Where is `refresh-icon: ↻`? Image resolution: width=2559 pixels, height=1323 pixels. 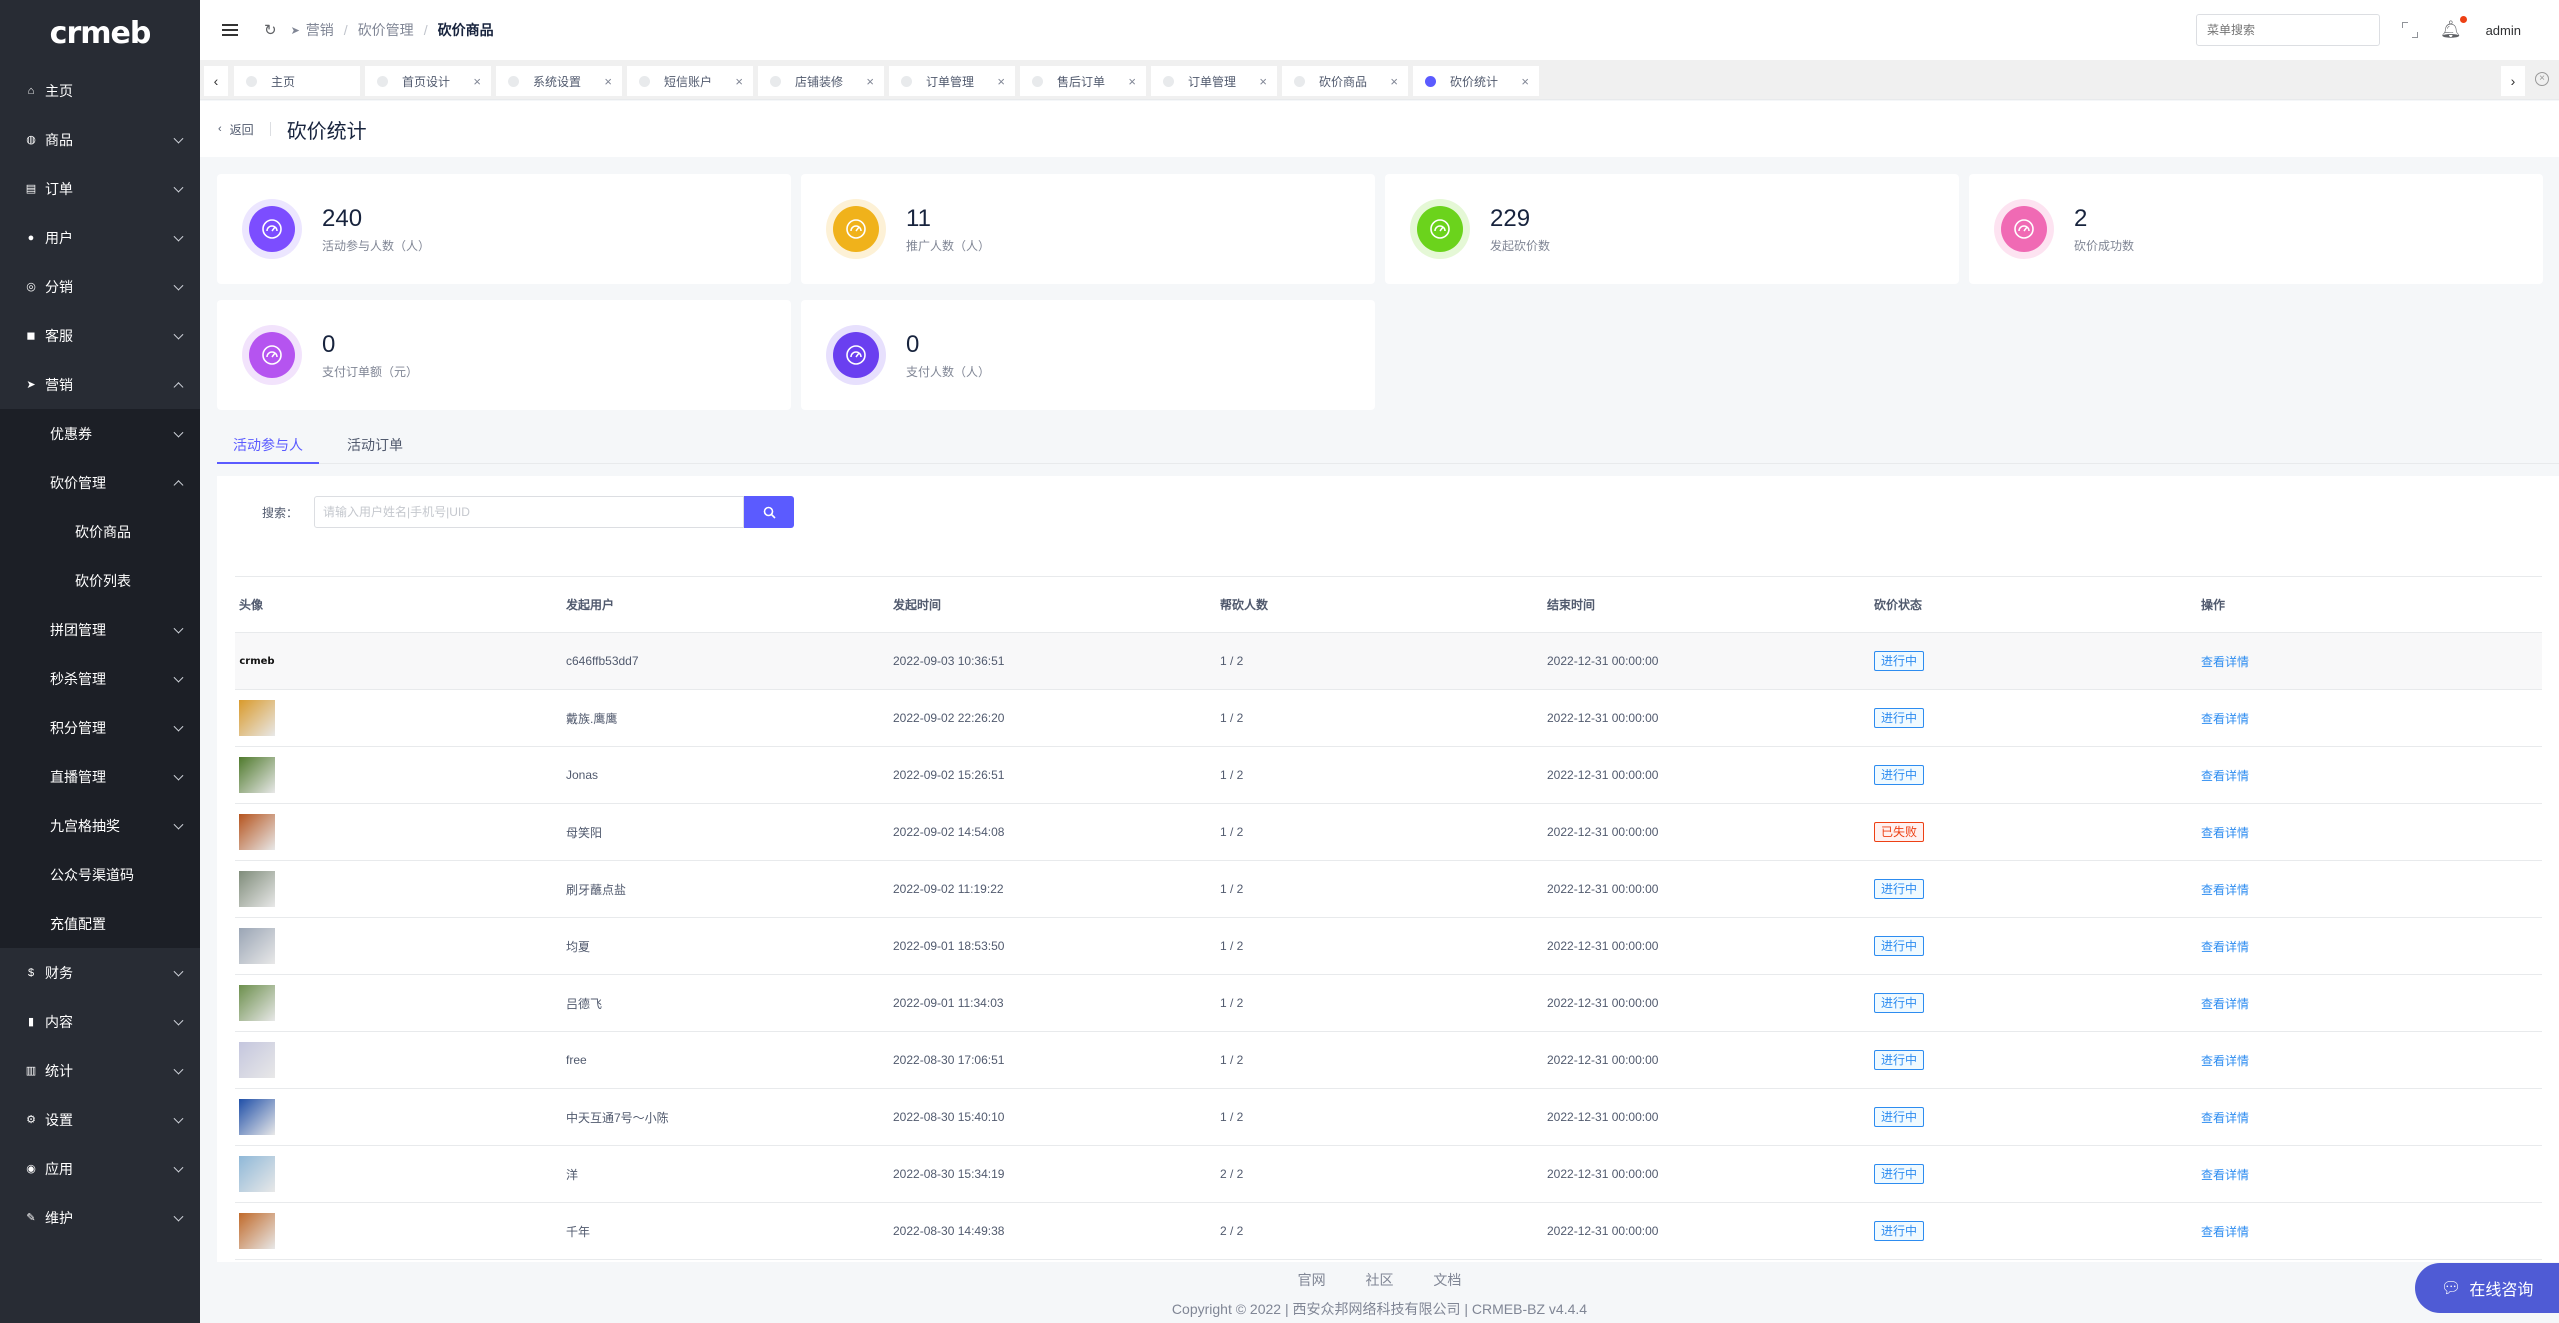
refresh-icon: ↻ is located at coordinates (270, 30).